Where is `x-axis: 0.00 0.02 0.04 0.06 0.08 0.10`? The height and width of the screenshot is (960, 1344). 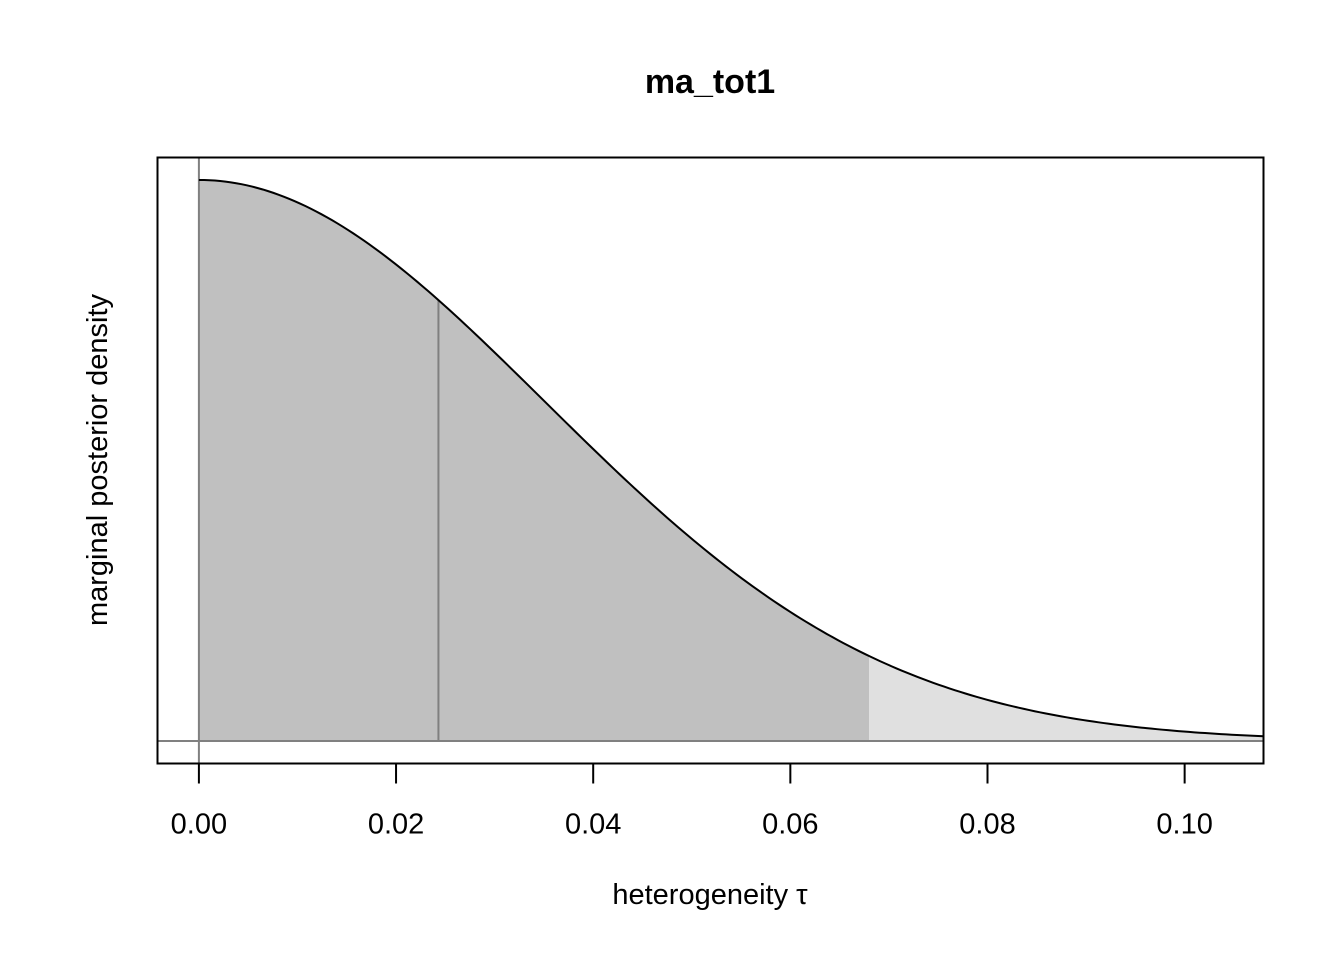
x-axis: 0.00 0.02 0.04 0.06 0.08 0.10 is located at coordinates (692, 802).